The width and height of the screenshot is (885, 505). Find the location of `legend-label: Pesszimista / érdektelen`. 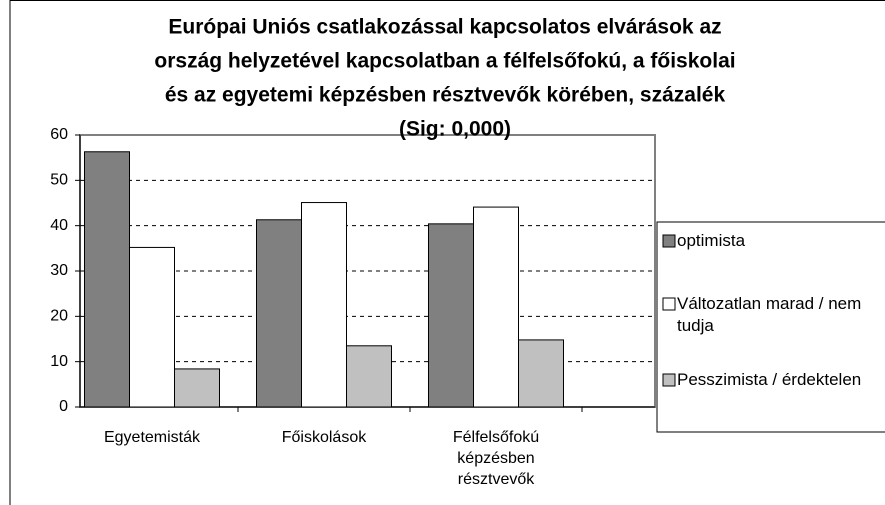

legend-label: Pesszimista / érdektelen is located at coordinates (769, 379).